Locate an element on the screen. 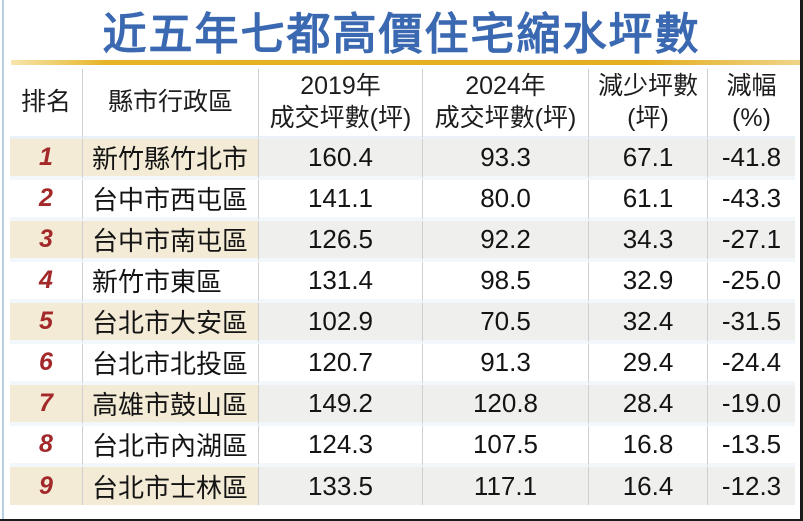 The width and height of the screenshot is (803, 521). value-2019-cell: 149.2 is located at coordinates (340, 405).